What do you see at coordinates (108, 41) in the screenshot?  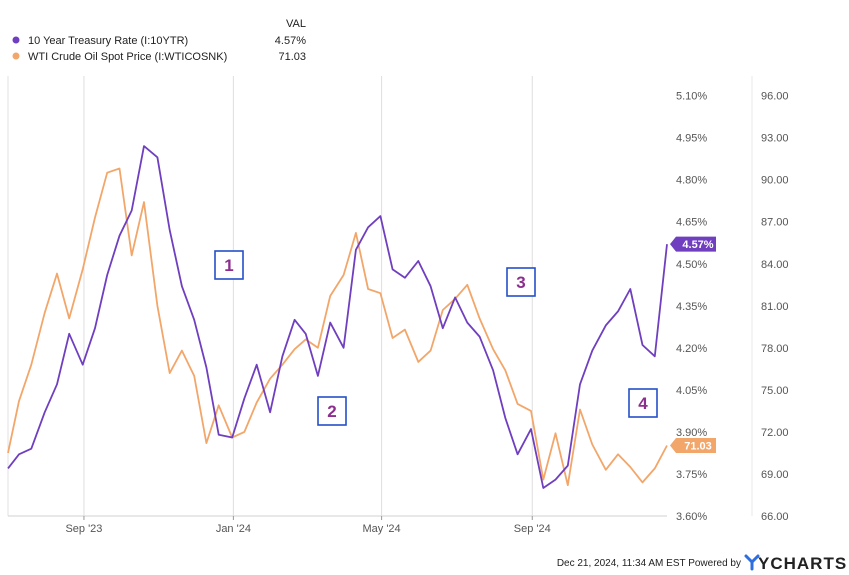 I see `legend-label-treasury: 10 Year Treasury Rate (I:10YTR)` at bounding box center [108, 41].